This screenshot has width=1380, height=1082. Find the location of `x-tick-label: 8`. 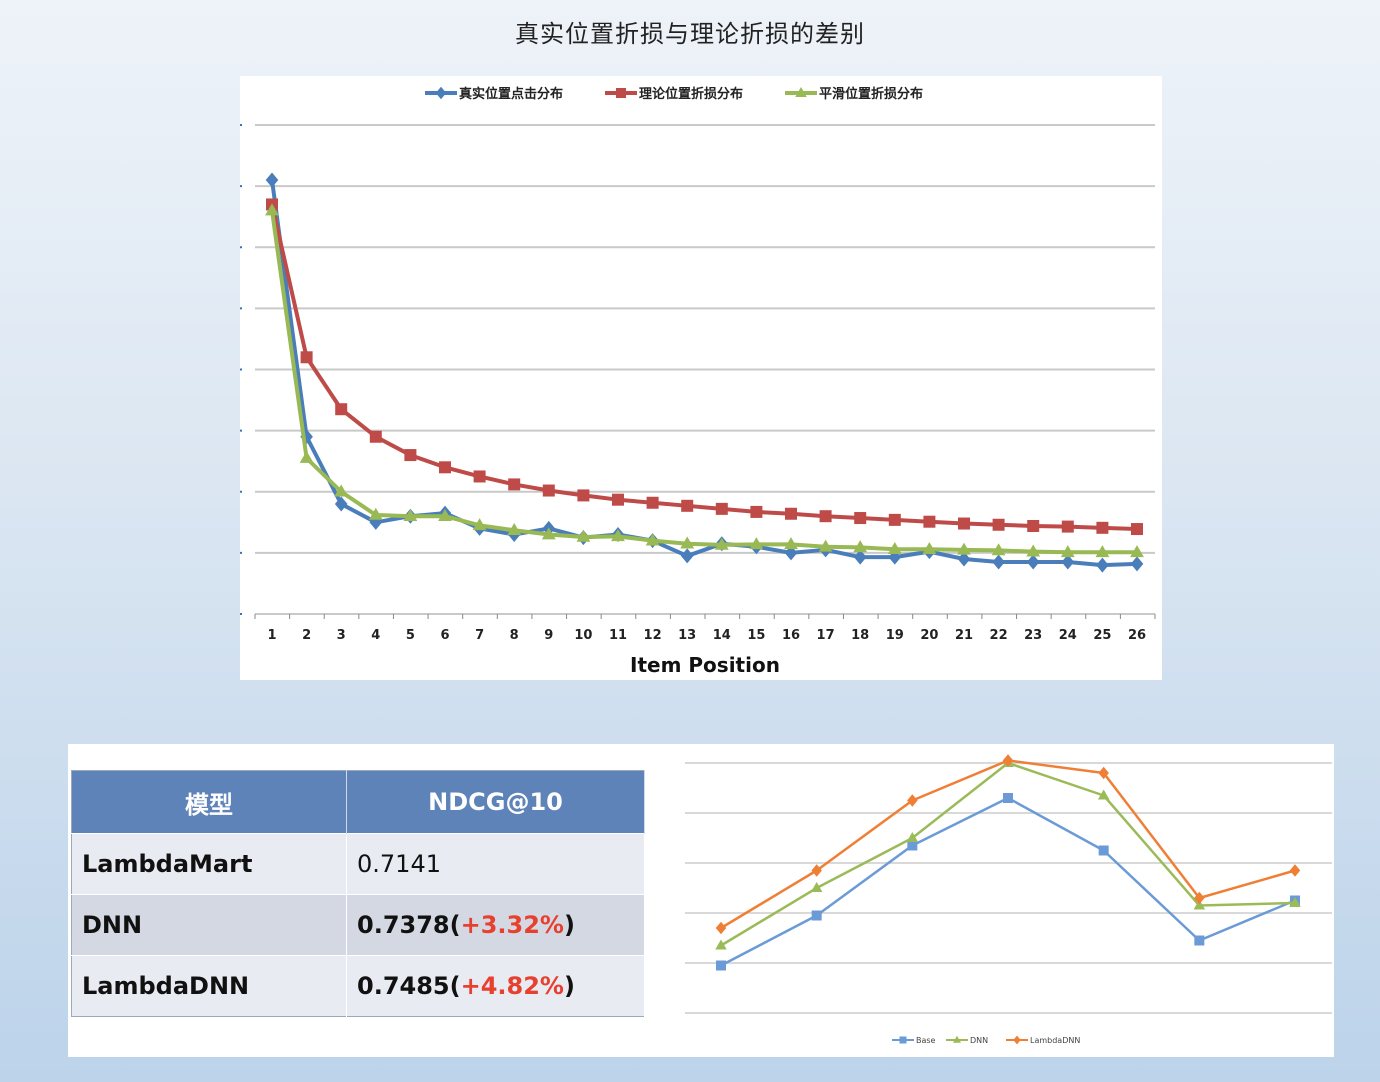

x-tick-label: 8 is located at coordinates (514, 635).